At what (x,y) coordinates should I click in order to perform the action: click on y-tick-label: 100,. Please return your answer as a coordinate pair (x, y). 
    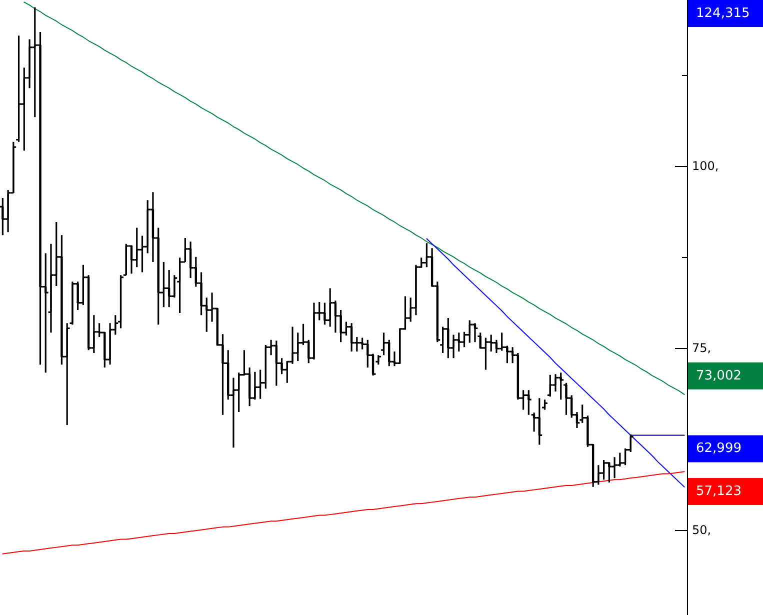
    Looking at the image, I should click on (705, 165).